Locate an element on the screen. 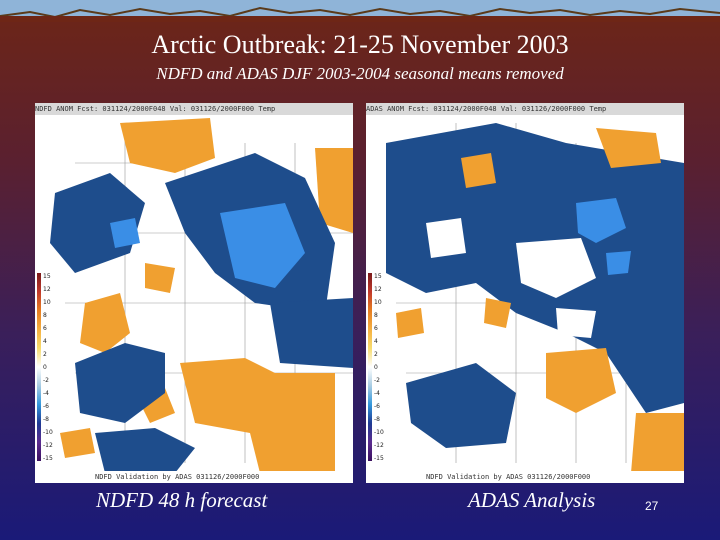  ndfd-caption: NDFD 48 h forecast is located at coordinates (182, 500).